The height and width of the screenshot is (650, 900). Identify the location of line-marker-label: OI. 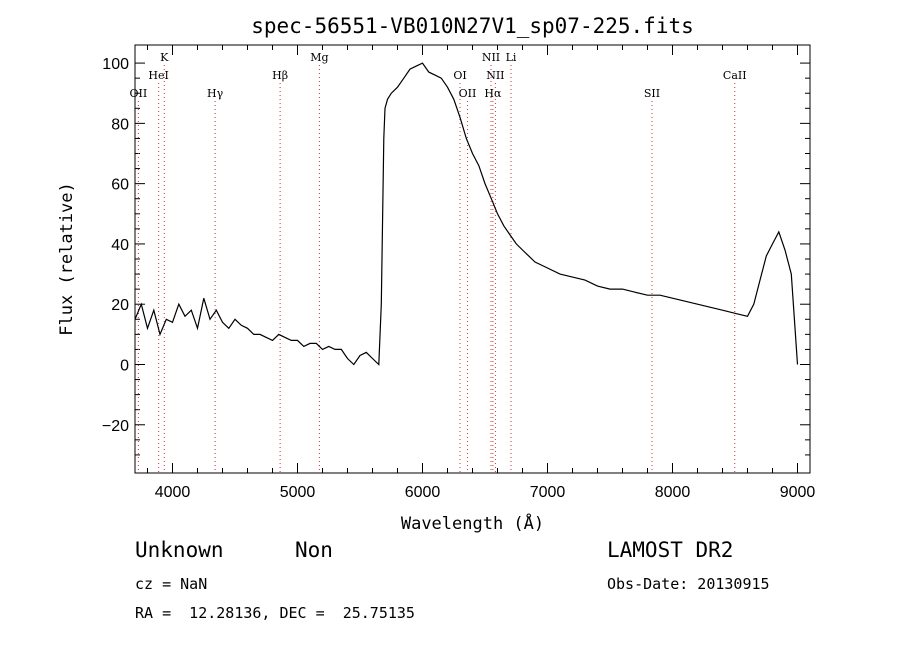
(459, 75).